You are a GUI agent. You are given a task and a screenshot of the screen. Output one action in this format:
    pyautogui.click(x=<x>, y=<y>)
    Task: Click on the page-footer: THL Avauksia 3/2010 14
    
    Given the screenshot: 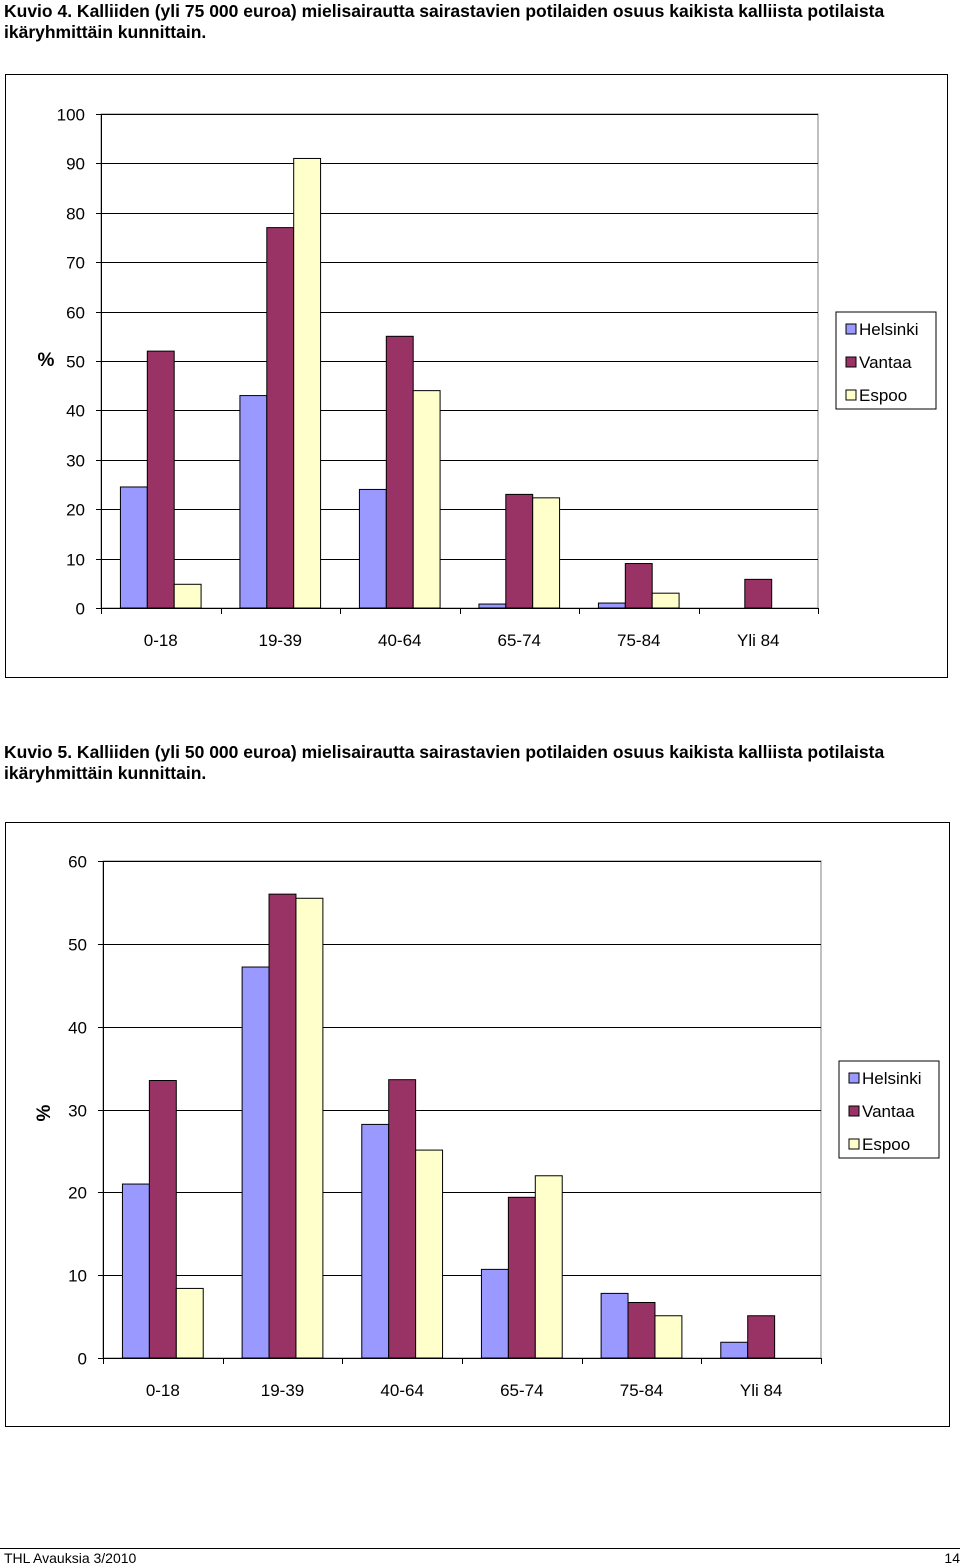 What is the action you would take?
    pyautogui.click(x=480, y=1557)
    